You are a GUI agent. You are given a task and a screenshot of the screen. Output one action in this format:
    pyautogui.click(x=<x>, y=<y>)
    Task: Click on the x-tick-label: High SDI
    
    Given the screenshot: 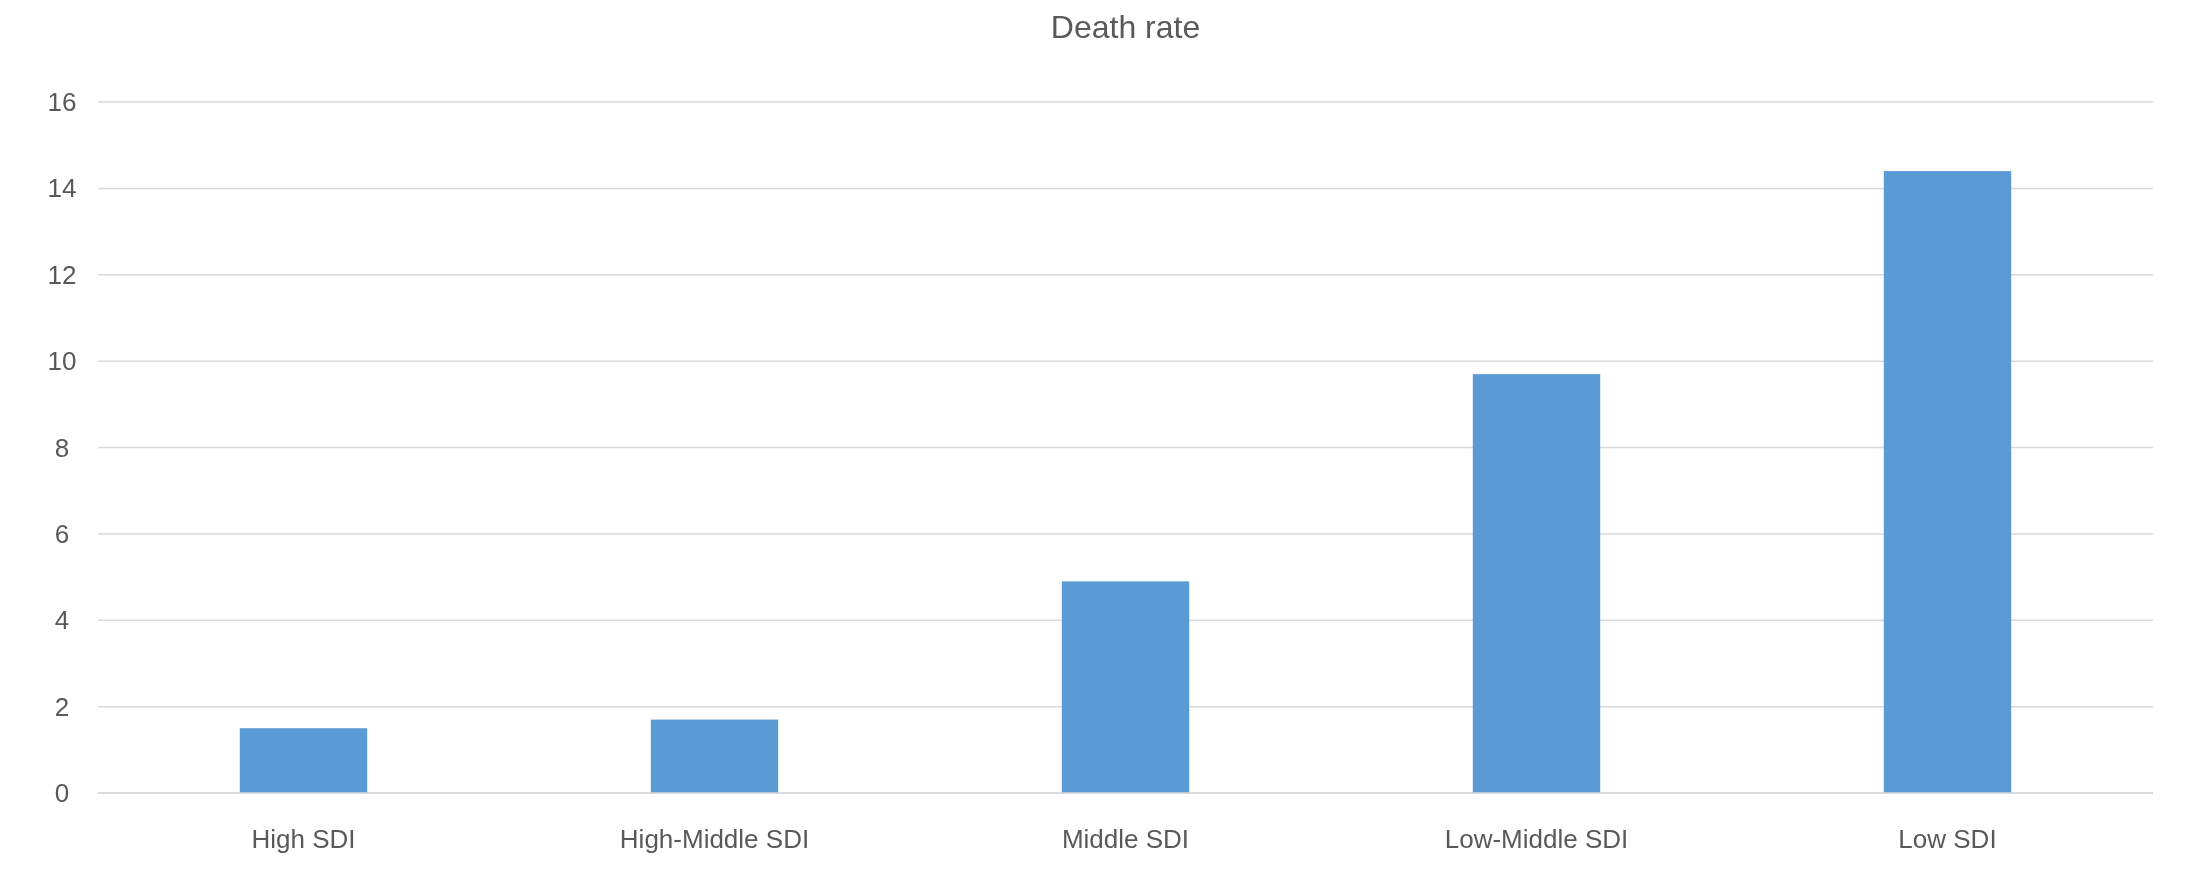 What is the action you would take?
    pyautogui.click(x=303, y=839)
    